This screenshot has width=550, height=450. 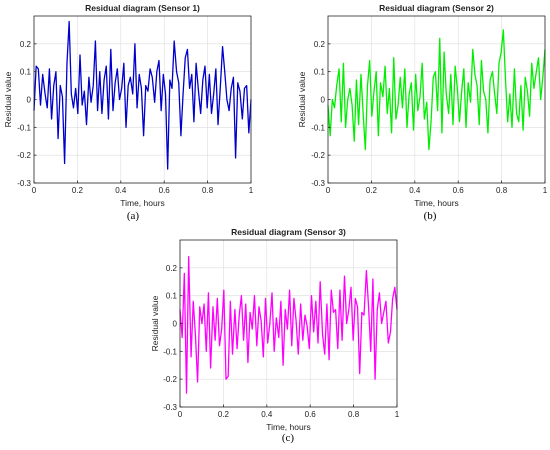 What do you see at coordinates (430, 216) in the screenshot?
I see `panel-caption: (b)` at bounding box center [430, 216].